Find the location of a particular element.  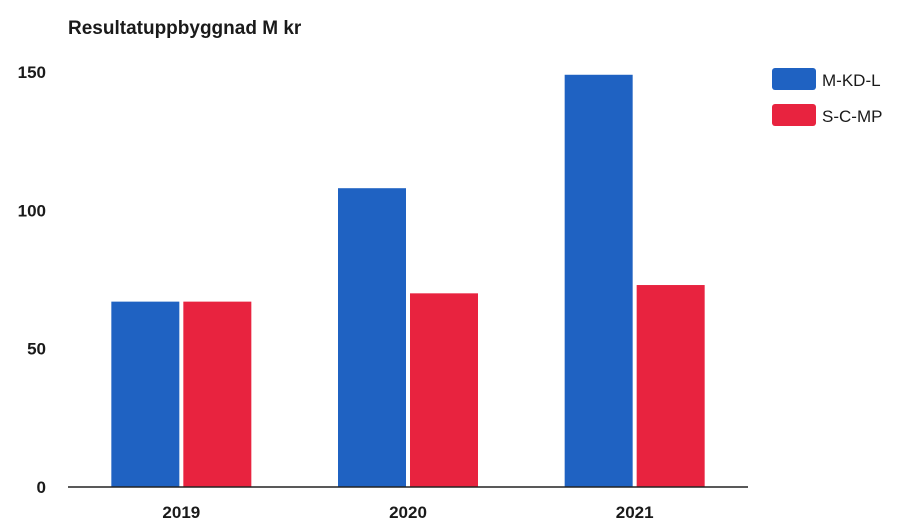

x-tick-label: 2021 is located at coordinates (635, 512).